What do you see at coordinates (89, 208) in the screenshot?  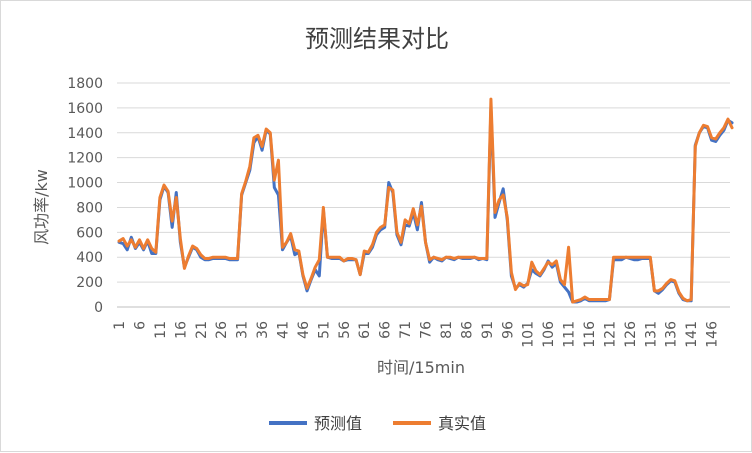 I see `y-tick-label: 800` at bounding box center [89, 208].